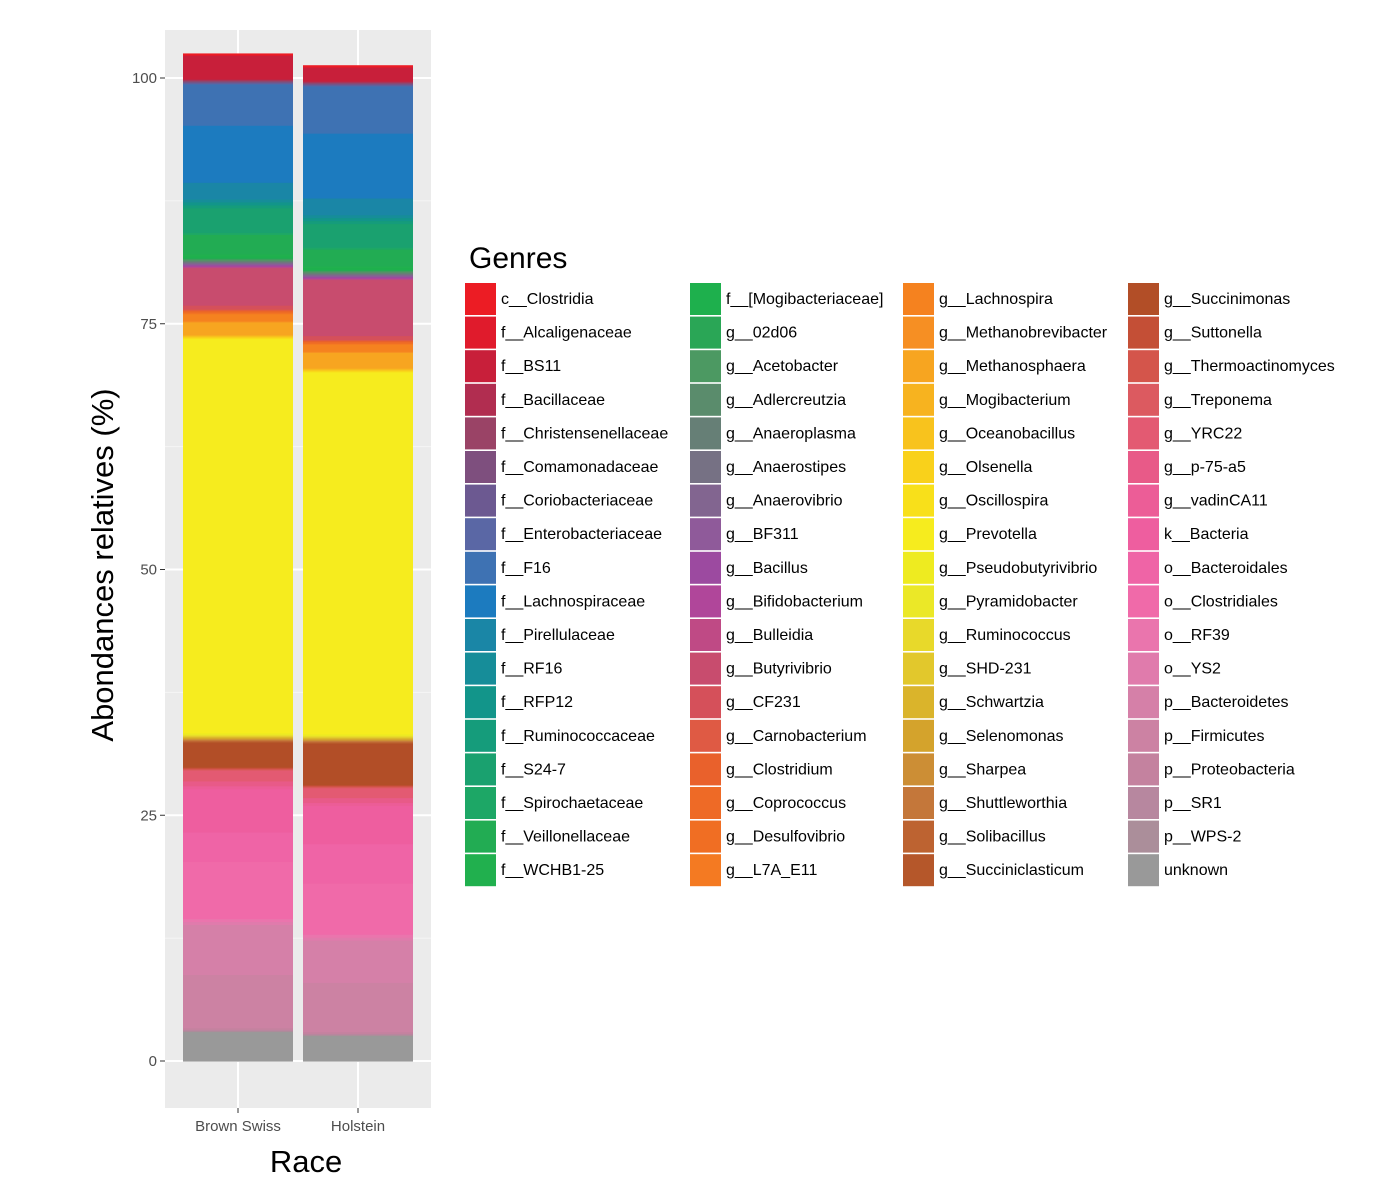 The height and width of the screenshot is (1178, 1378). Describe the element at coordinates (1211, 769) in the screenshot. I see `legend-item: p__Proteobacteria` at that location.